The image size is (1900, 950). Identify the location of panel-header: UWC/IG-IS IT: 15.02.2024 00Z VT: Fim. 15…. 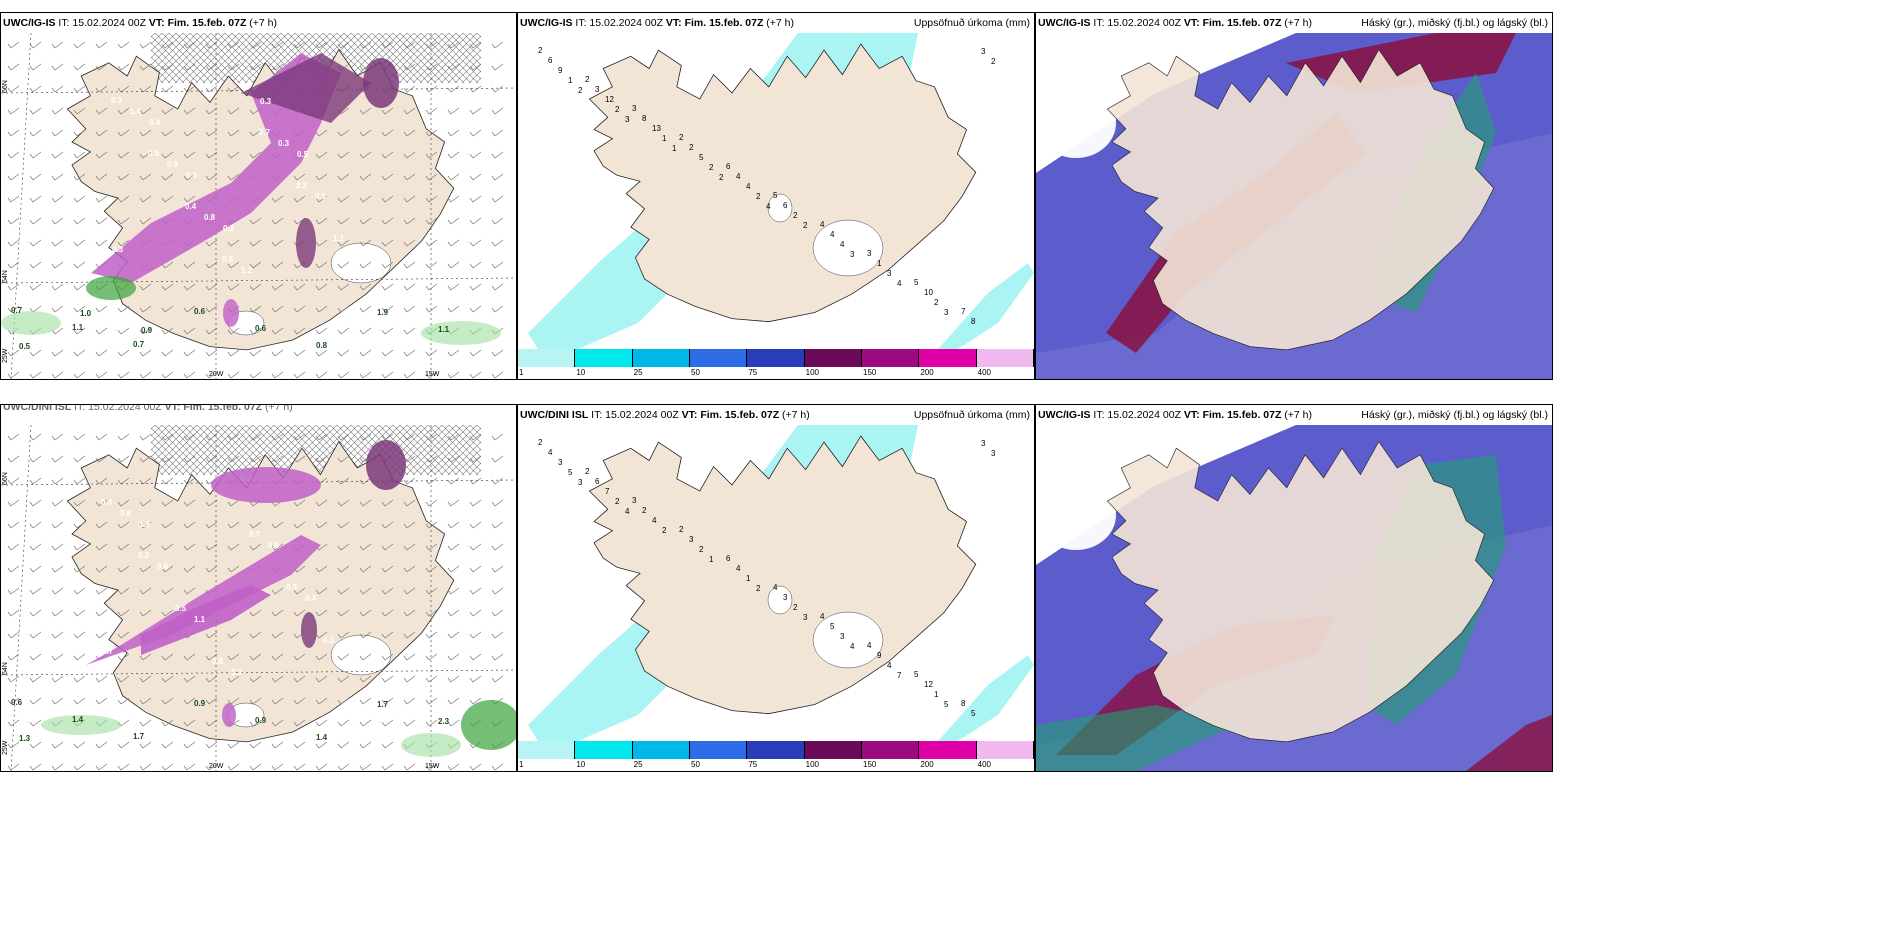
(775, 23).